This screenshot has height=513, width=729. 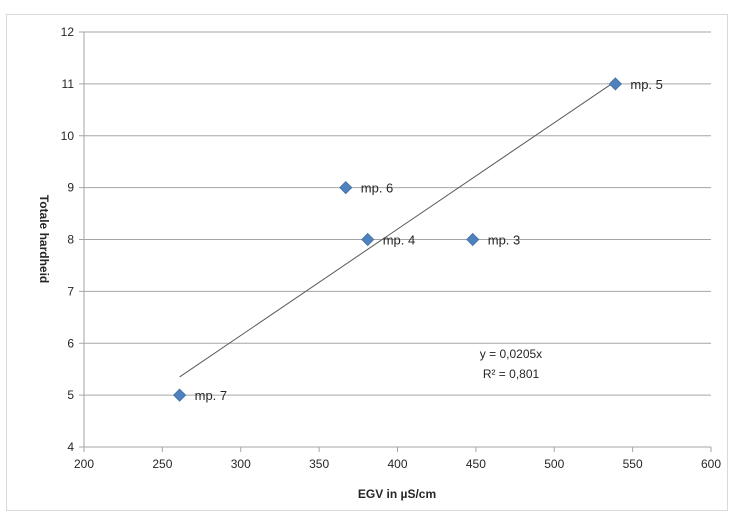 What do you see at coordinates (511, 374) in the screenshot?
I see `trendline-r-squared: R² = 0,801` at bounding box center [511, 374].